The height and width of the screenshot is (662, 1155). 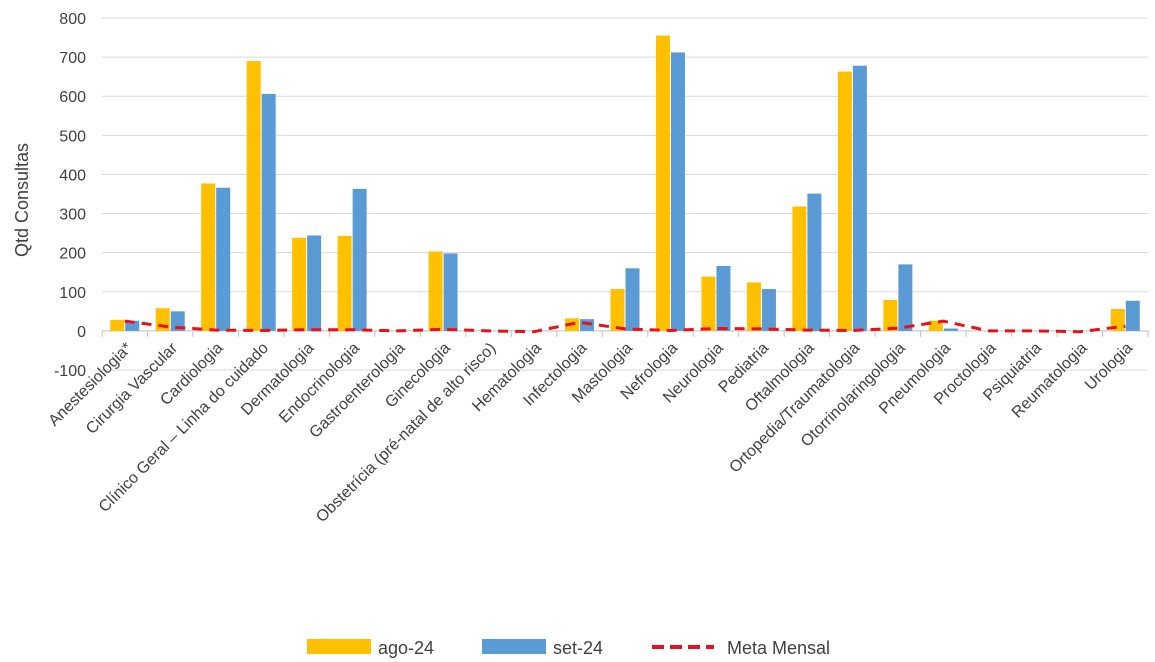 I want to click on category-label: Endocrinologia, so click(x=319, y=383).